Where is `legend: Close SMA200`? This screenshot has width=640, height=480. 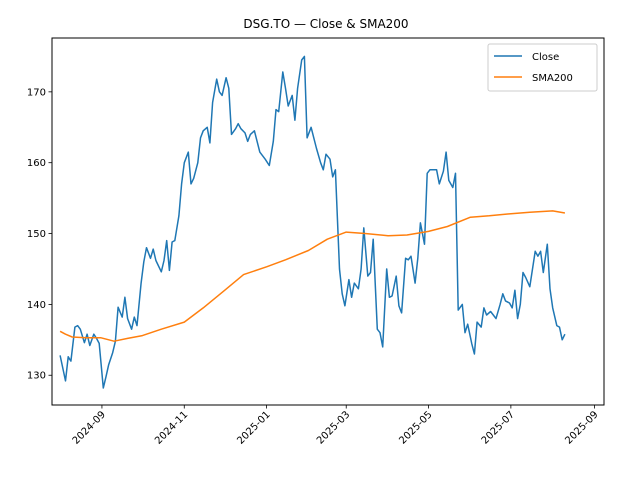
legend: Close SMA200 is located at coordinates (542, 67).